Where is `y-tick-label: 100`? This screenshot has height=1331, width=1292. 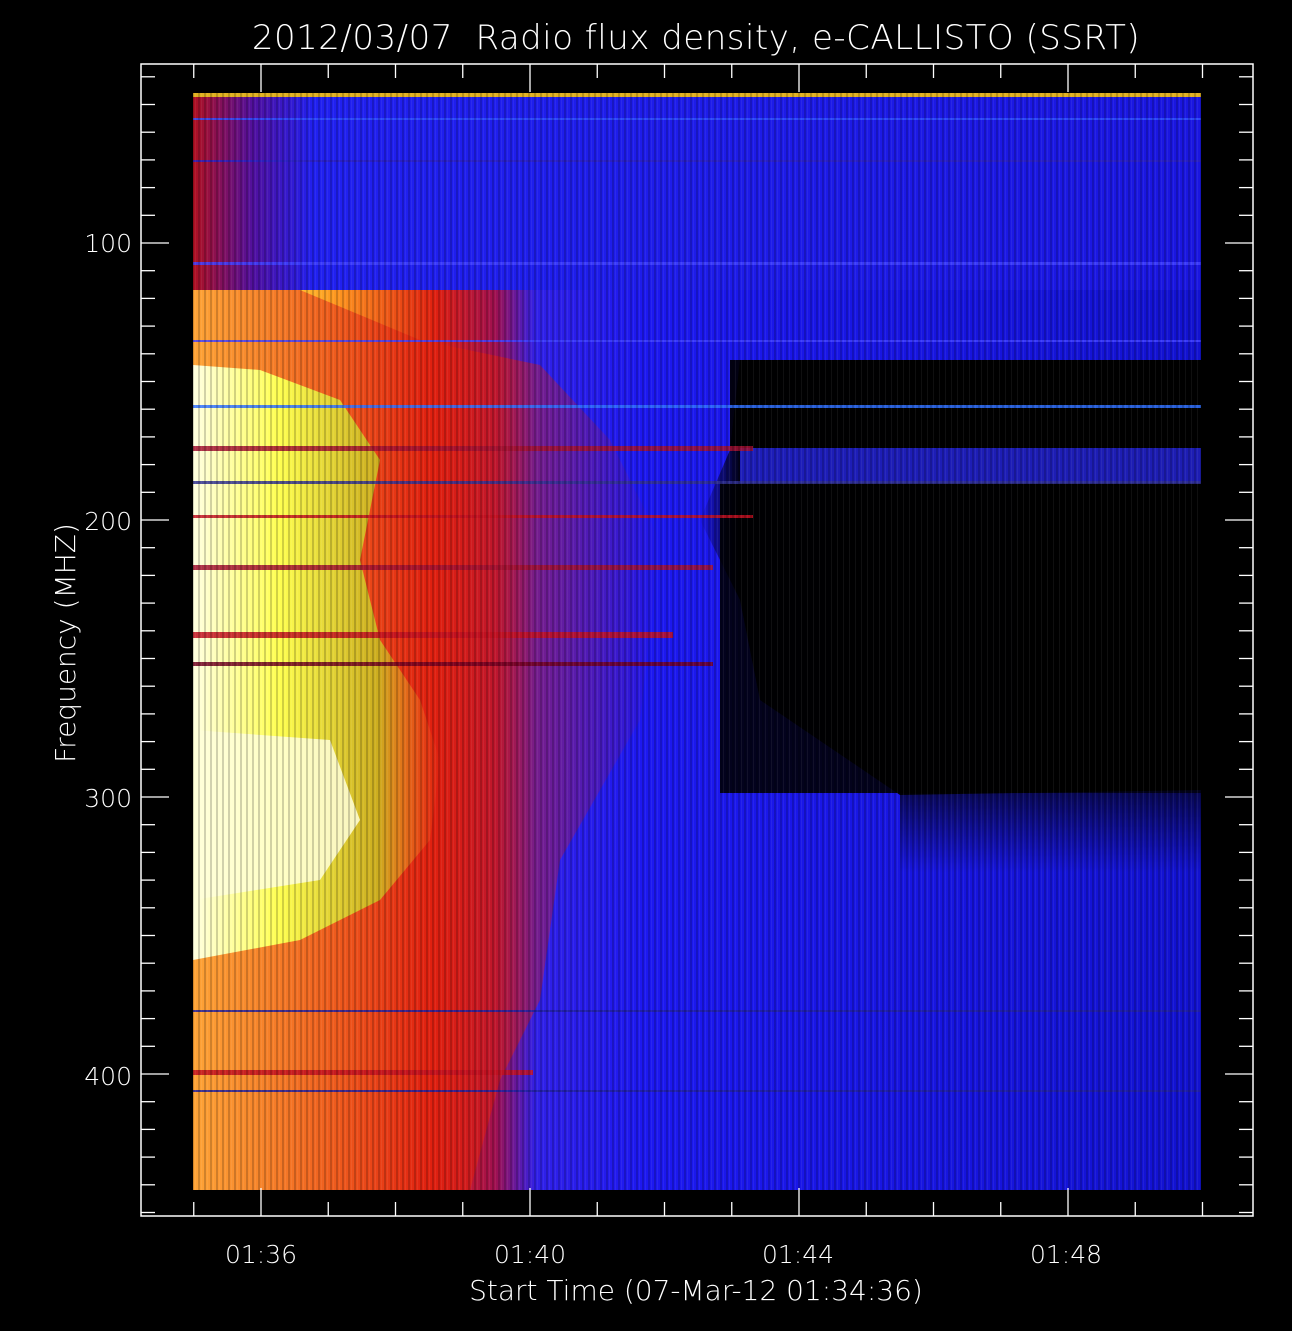
y-tick-label: 100 is located at coordinates (108, 243).